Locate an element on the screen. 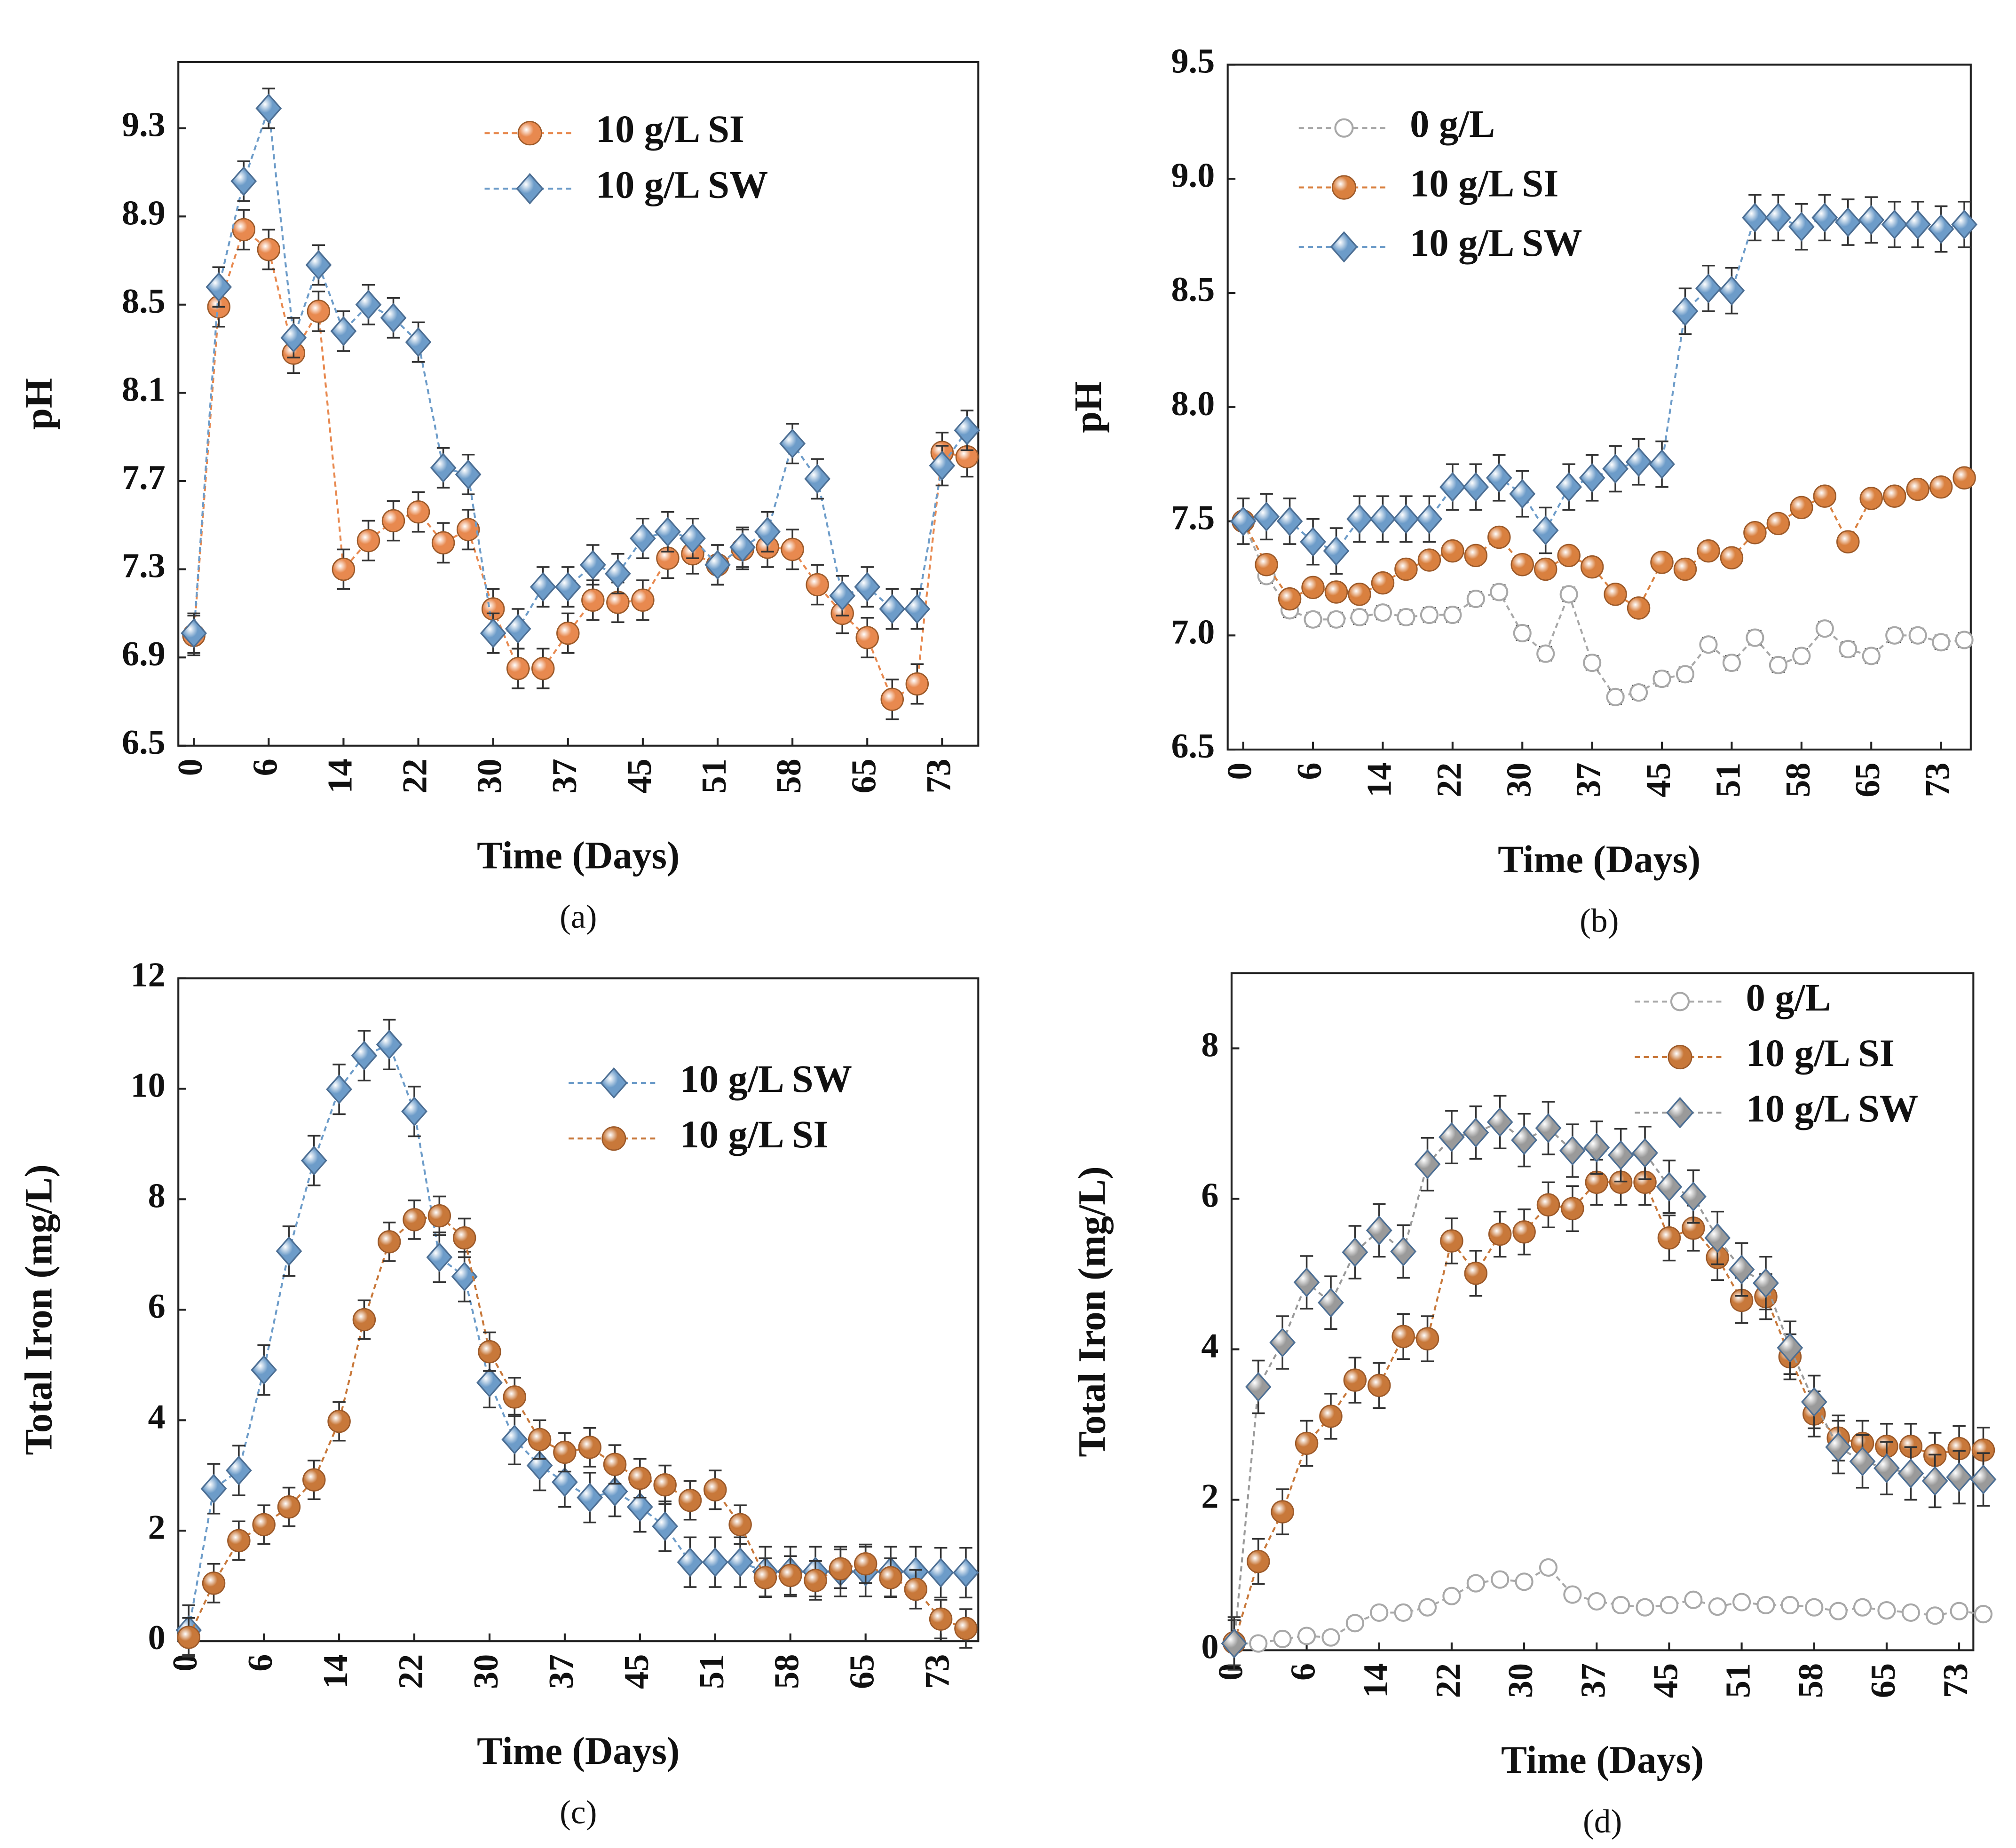 Image resolution: width=2016 pixels, height=1848 pixels. y-tick-label: 6 is located at coordinates (1209, 1195).